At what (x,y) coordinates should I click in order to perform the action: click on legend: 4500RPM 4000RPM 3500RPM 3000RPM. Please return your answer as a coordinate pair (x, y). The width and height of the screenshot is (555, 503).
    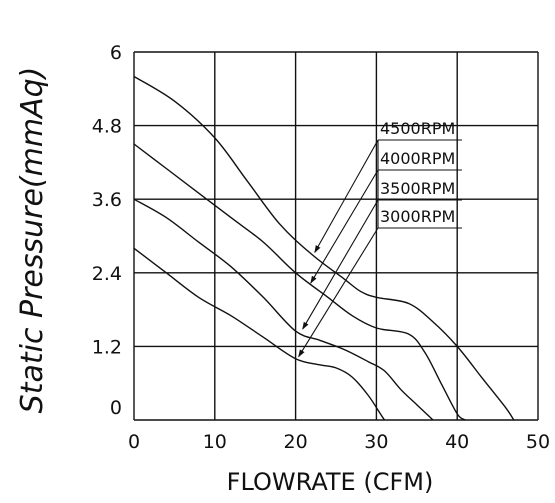
    Looking at the image, I should click on (419, 174).